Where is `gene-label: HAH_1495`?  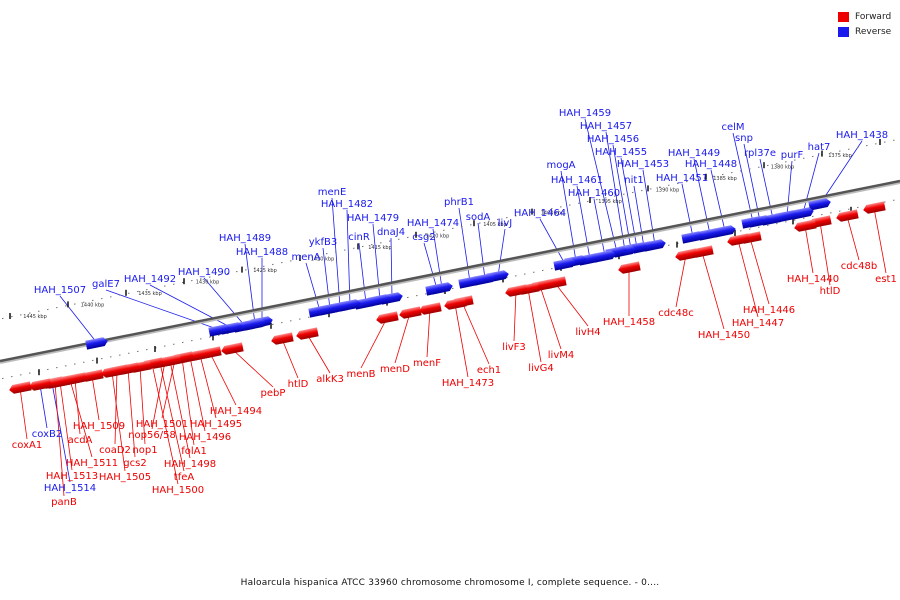 gene-label: HAH_1495 is located at coordinates (216, 424).